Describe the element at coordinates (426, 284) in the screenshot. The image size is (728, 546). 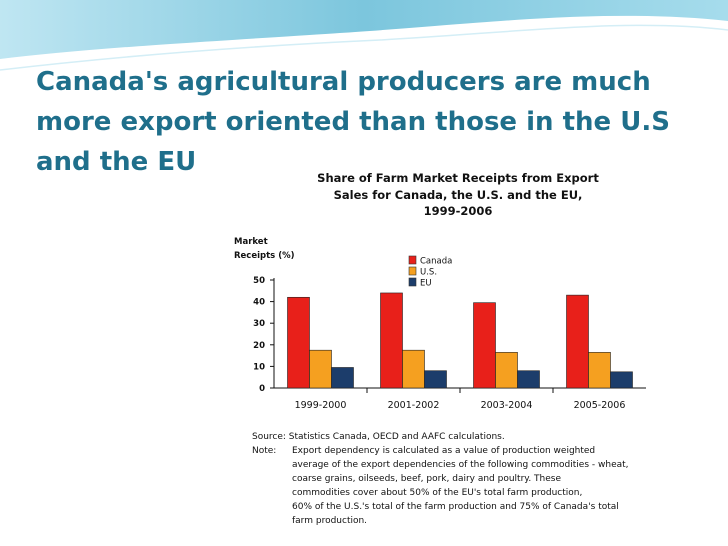
I see `legend-label: EU` at that location.